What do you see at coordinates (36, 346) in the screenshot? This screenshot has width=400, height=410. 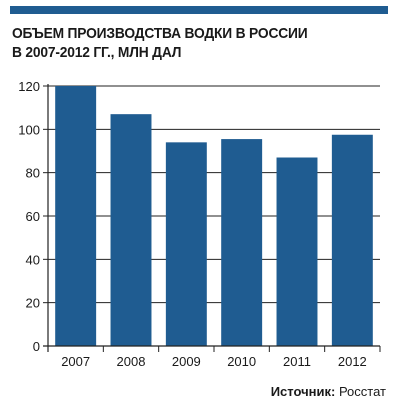 I see `y-tick-label: 0` at bounding box center [36, 346].